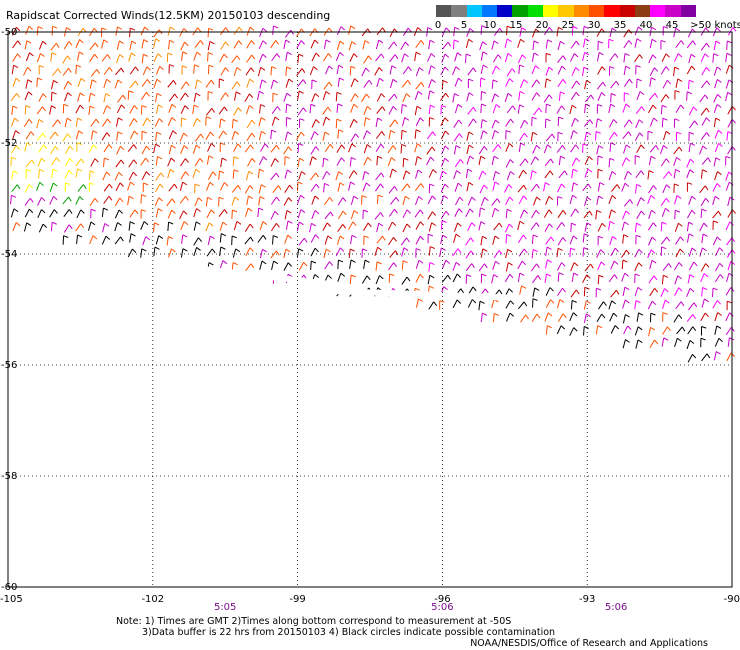  I want to click on legend-swatch, so click(535, 11).